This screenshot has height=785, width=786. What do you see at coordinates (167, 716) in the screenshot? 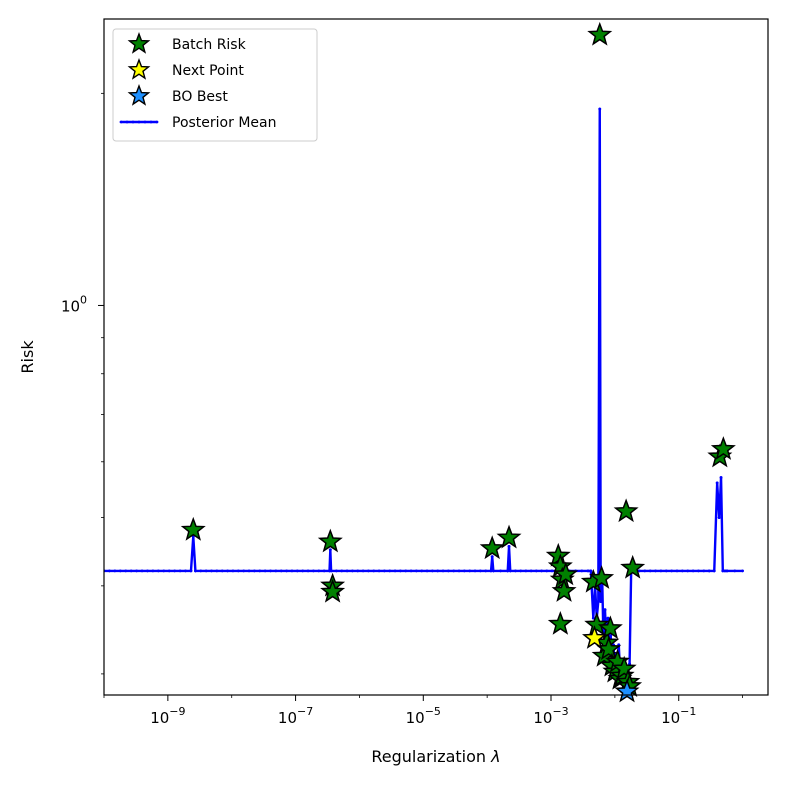
I see `x-tick-label: 10⁻⁹` at bounding box center [167, 716].